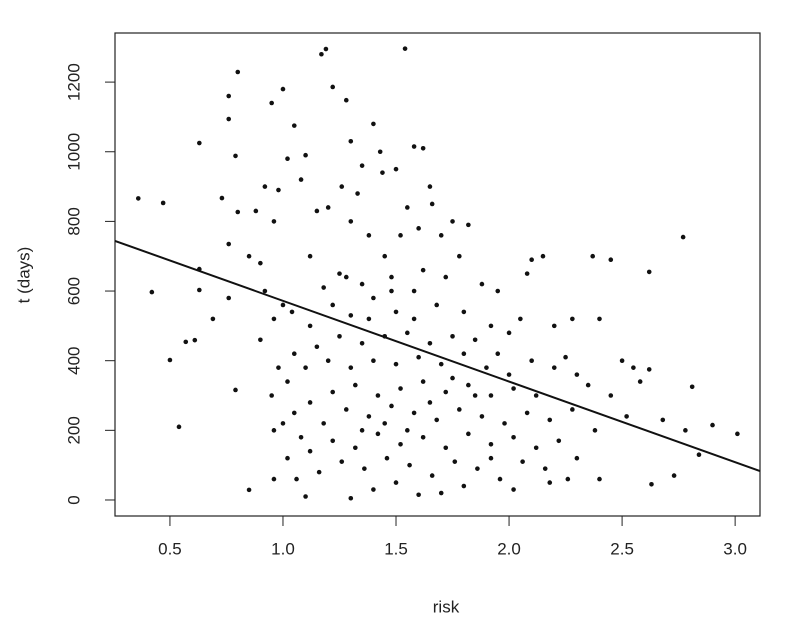 The image size is (792, 636). Describe the element at coordinates (73, 499) in the screenshot. I see `y-tick-label: 0` at that location.